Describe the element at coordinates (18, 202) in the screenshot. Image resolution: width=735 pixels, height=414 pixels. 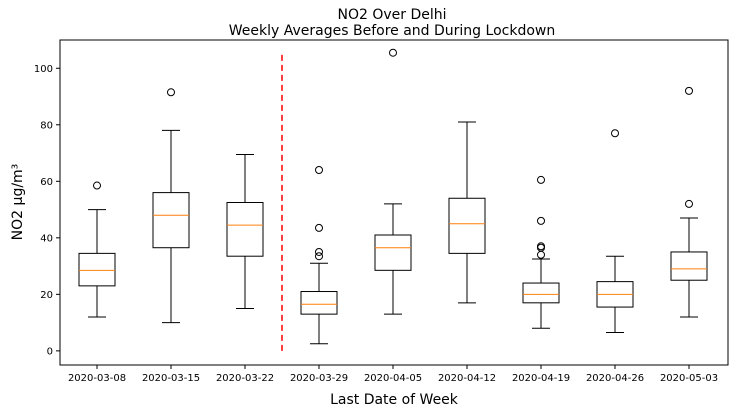
I see `y-axis-label: NO2 μg/m³` at that location.